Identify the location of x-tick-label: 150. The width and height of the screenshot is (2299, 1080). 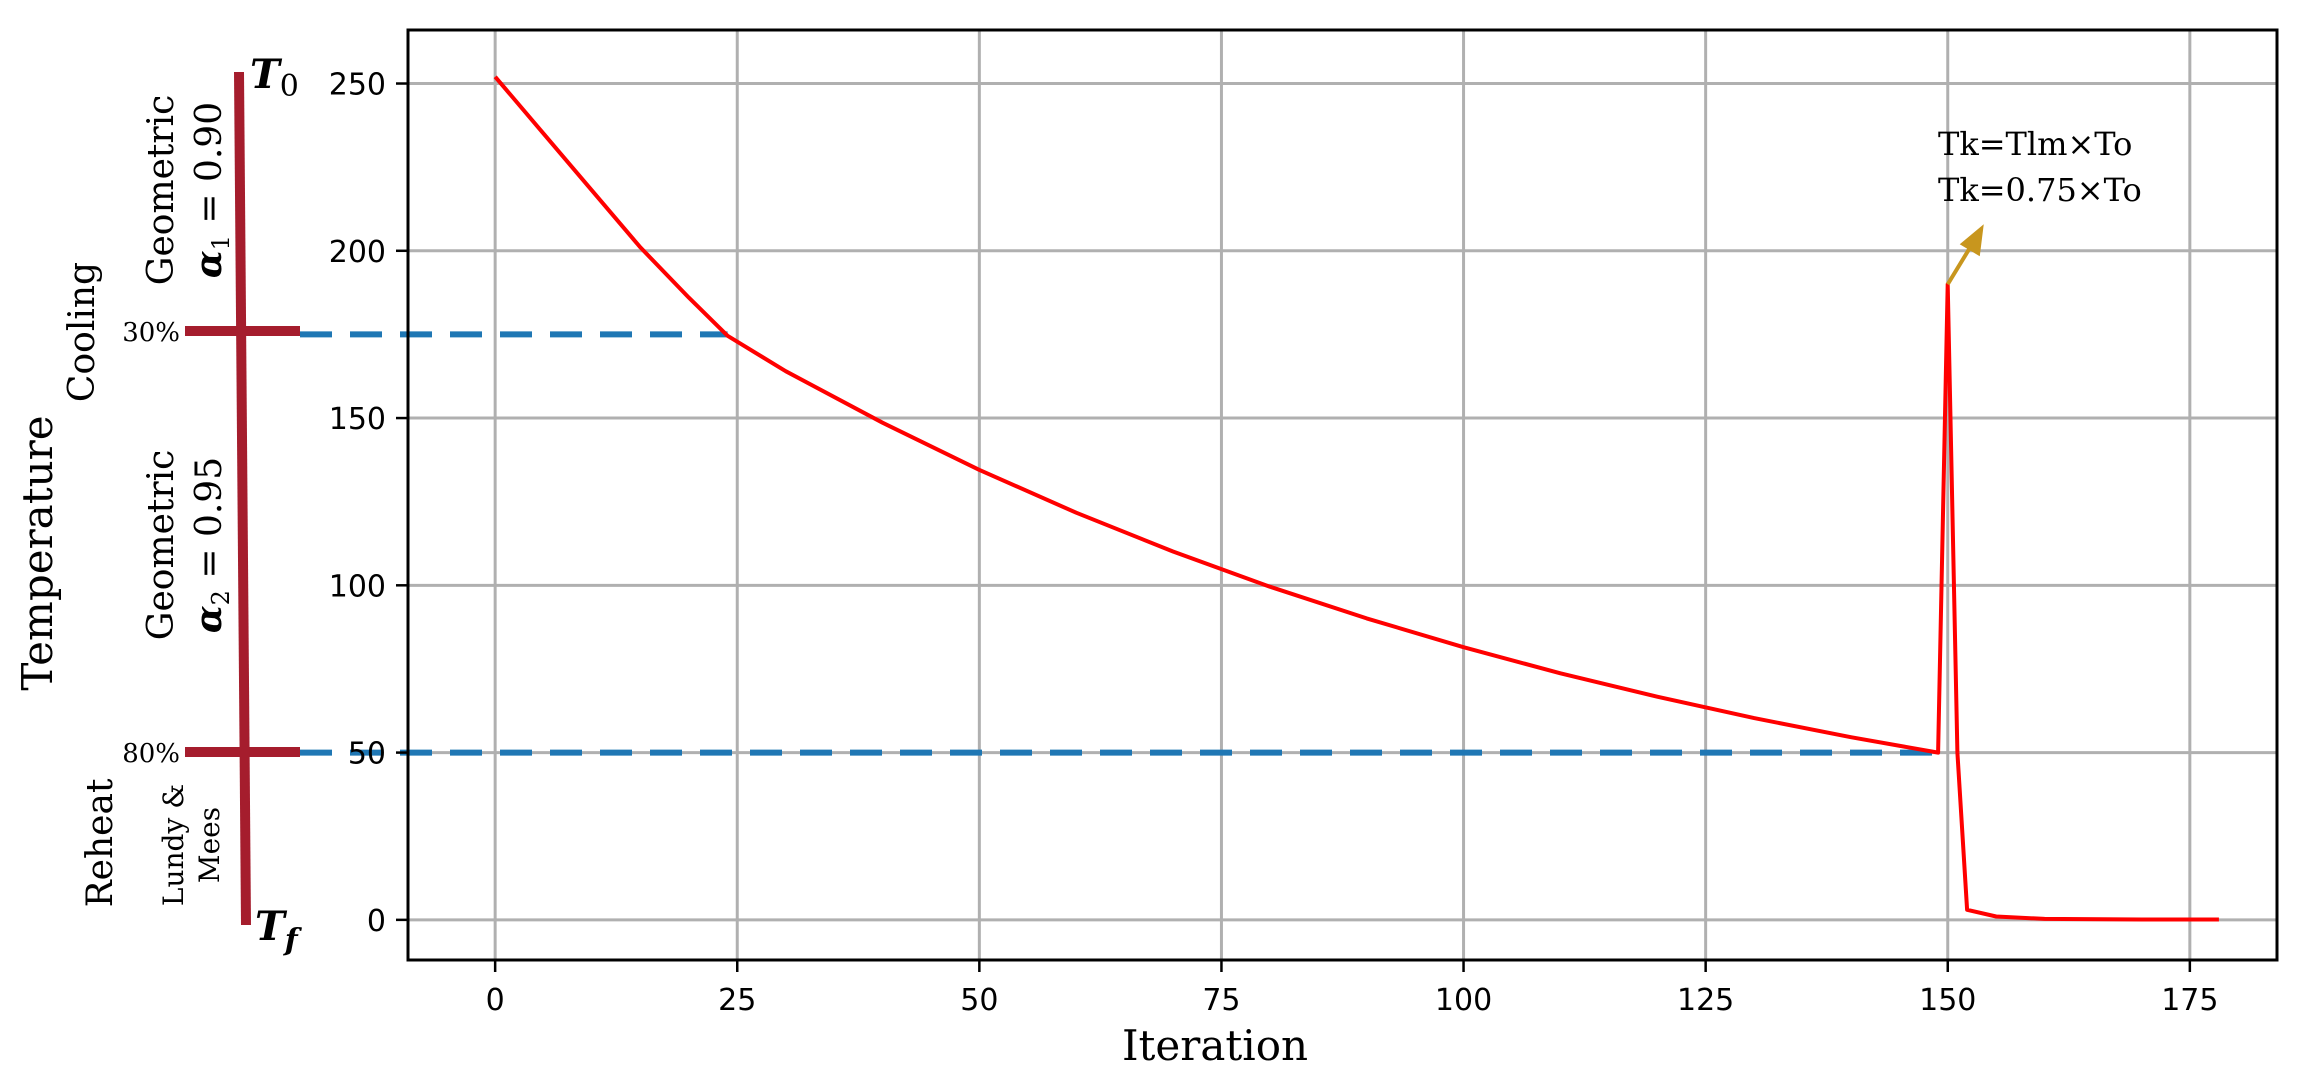
(1947, 1000).